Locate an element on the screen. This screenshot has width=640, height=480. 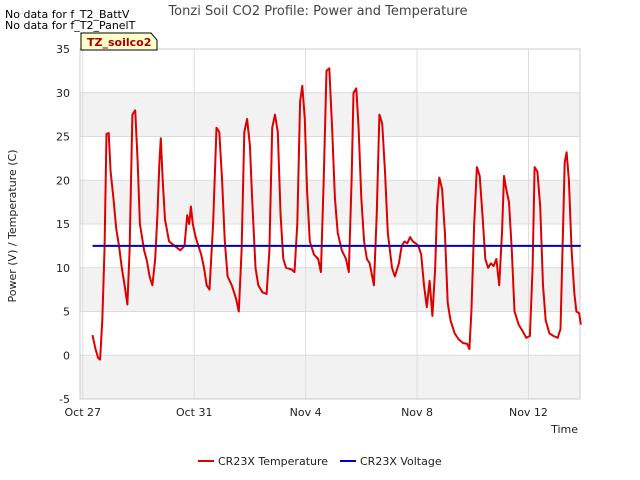
x-tick-label: Oct 31 is located at coordinates (194, 412).